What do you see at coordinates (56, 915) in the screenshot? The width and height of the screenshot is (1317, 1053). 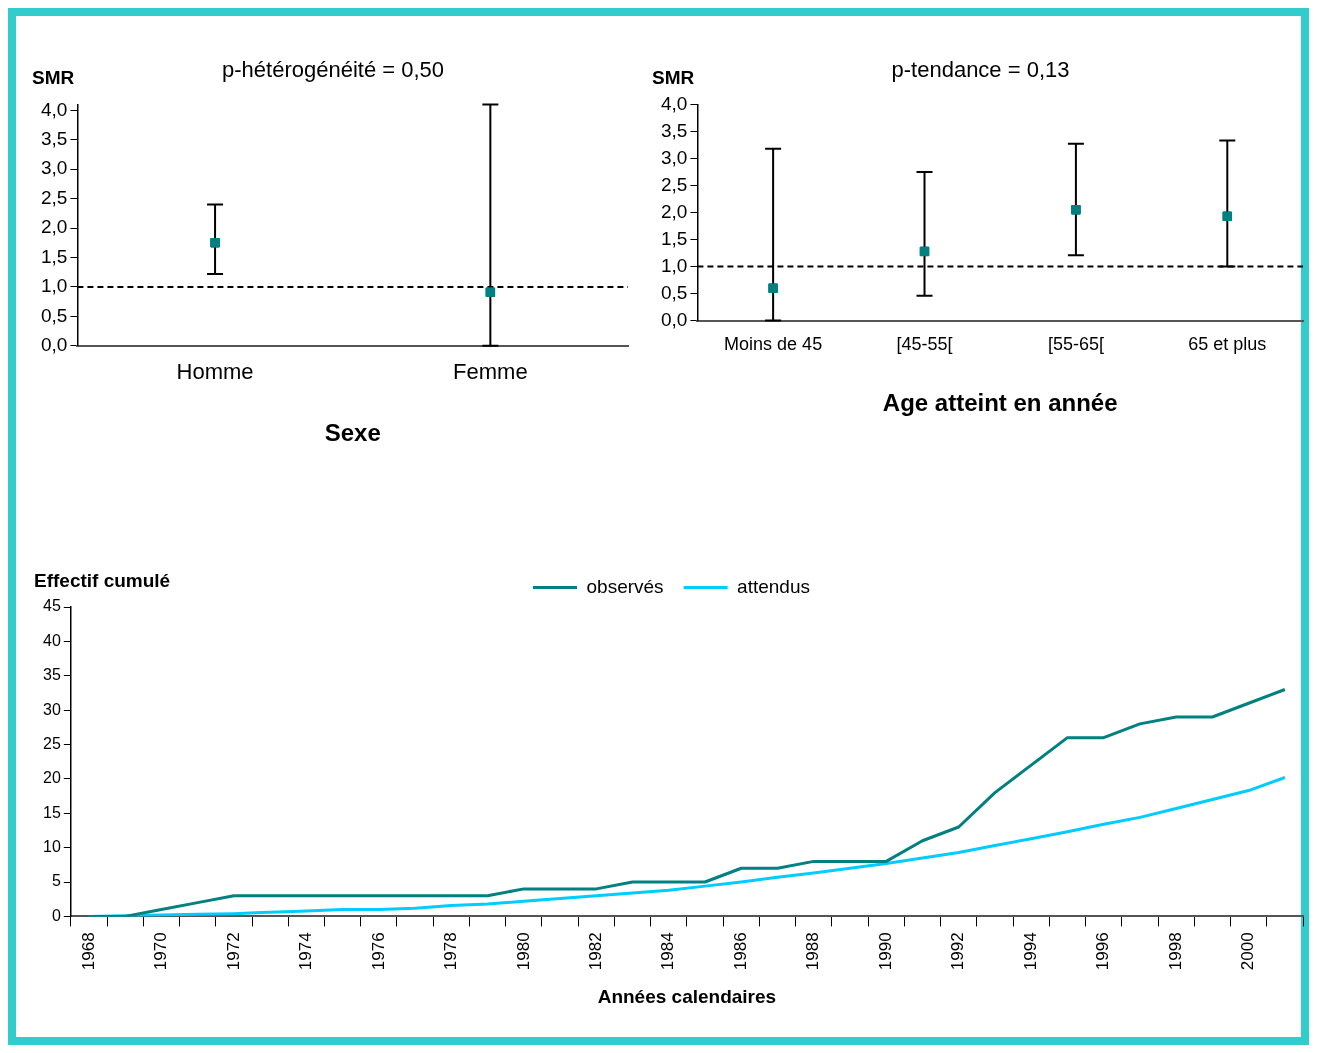 I see `y-tick-label: 0` at bounding box center [56, 915].